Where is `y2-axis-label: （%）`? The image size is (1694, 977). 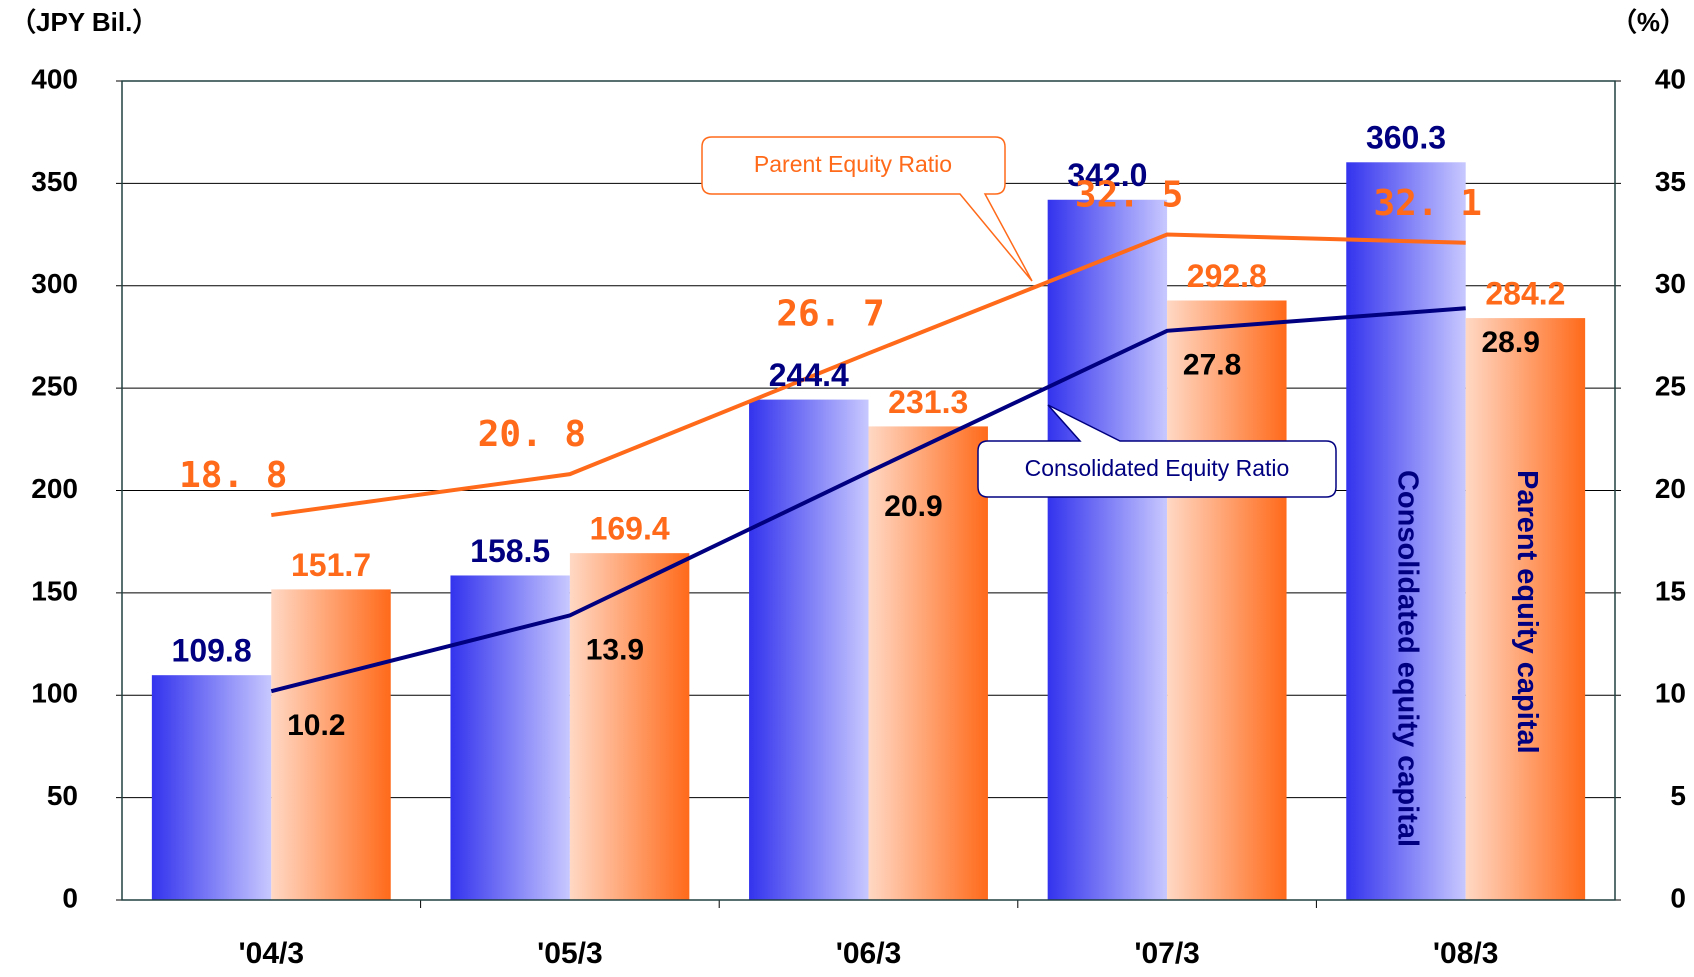
y2-axis-label: （%） is located at coordinates (1648, 22).